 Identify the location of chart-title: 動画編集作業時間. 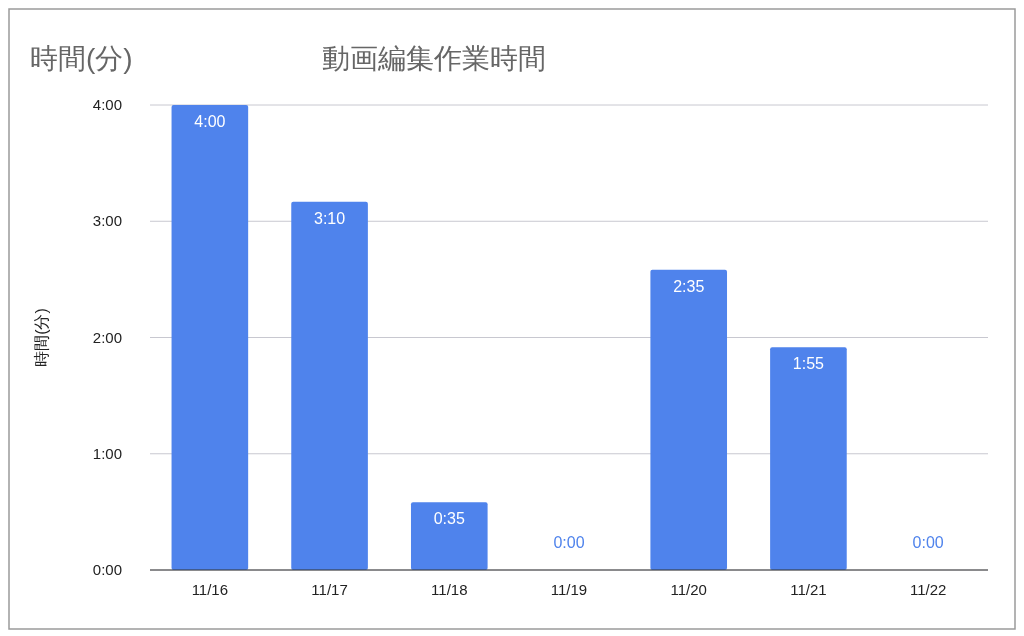
(434, 58).